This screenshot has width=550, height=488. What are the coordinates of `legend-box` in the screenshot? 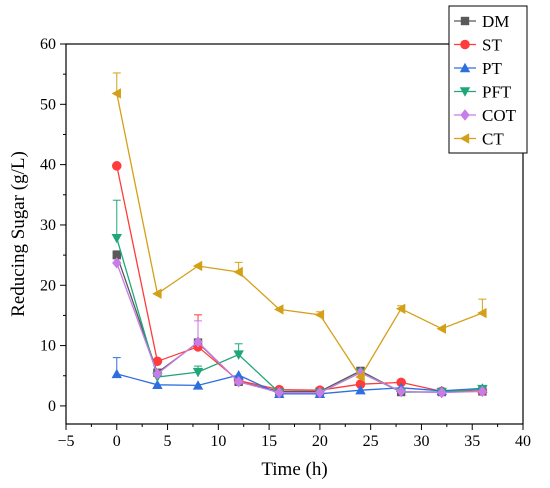 It's located at (488, 79).